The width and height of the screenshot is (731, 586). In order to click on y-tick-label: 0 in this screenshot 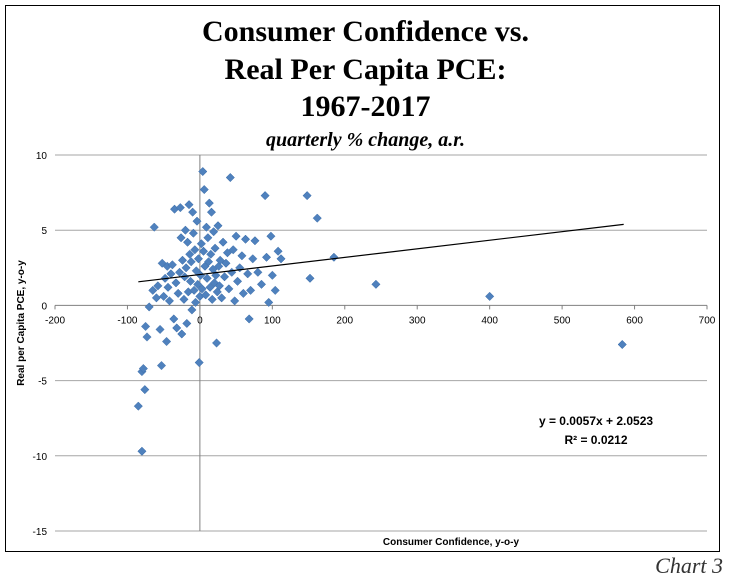, I will do `click(44, 306)`.